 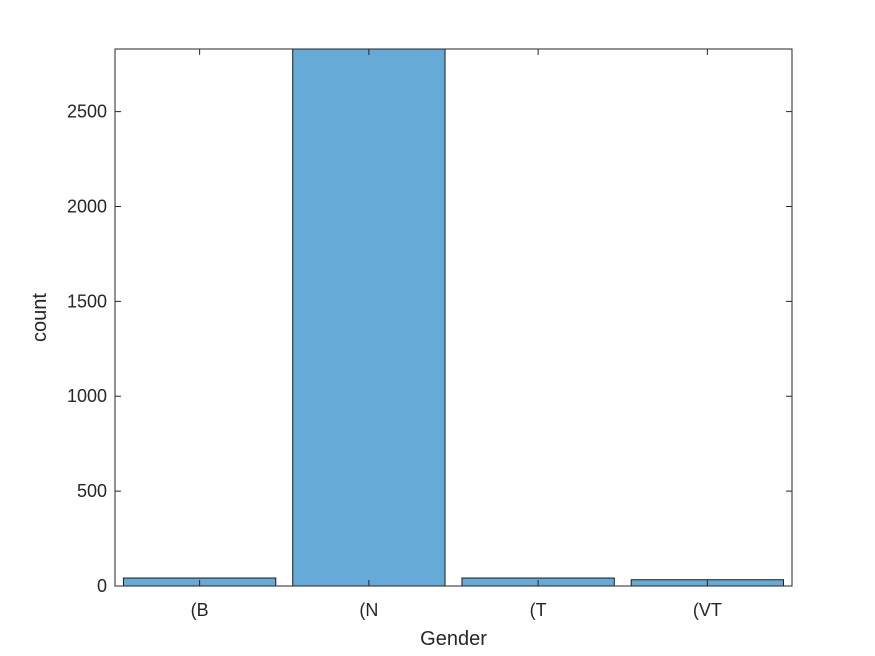 I want to click on y-tick-label: 500, so click(x=92, y=491).